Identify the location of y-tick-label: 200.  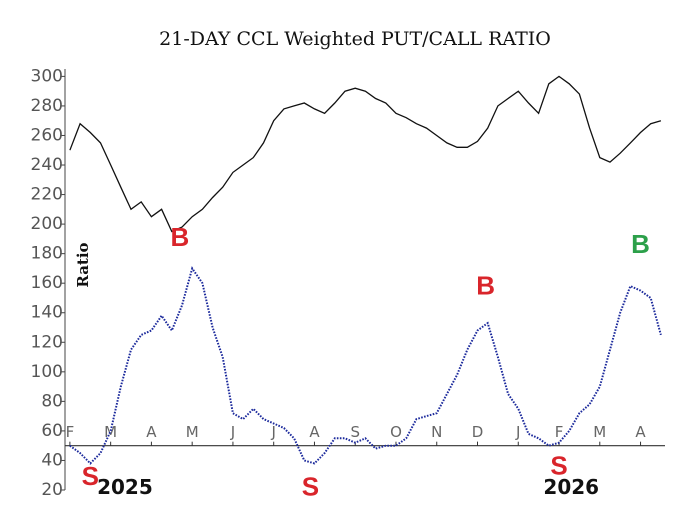
(47, 224).